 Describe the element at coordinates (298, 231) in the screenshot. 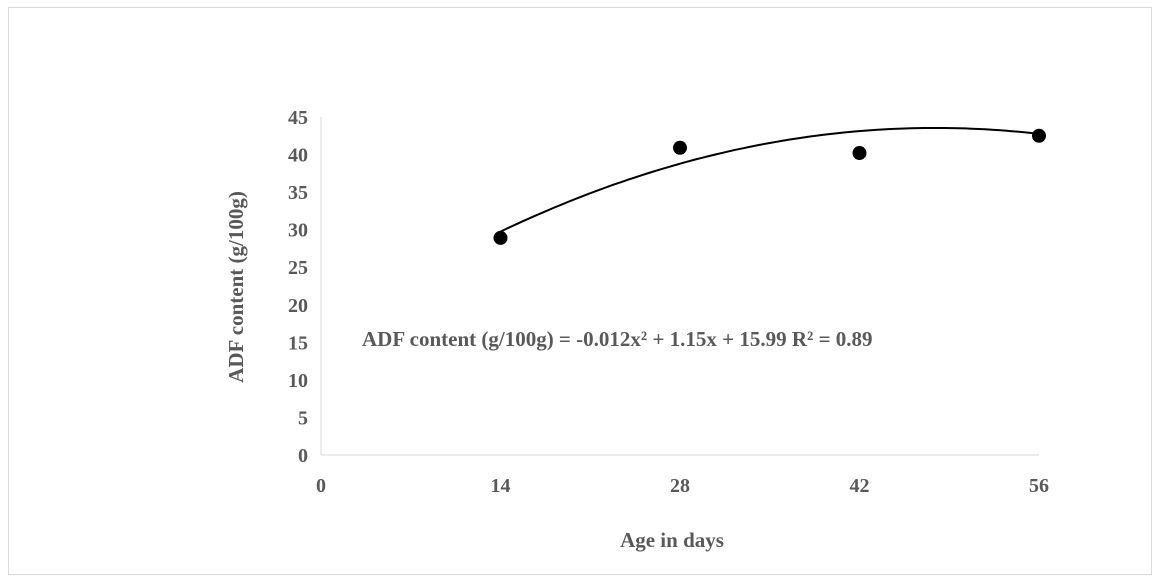

I see `y-tick-label: 30` at that location.